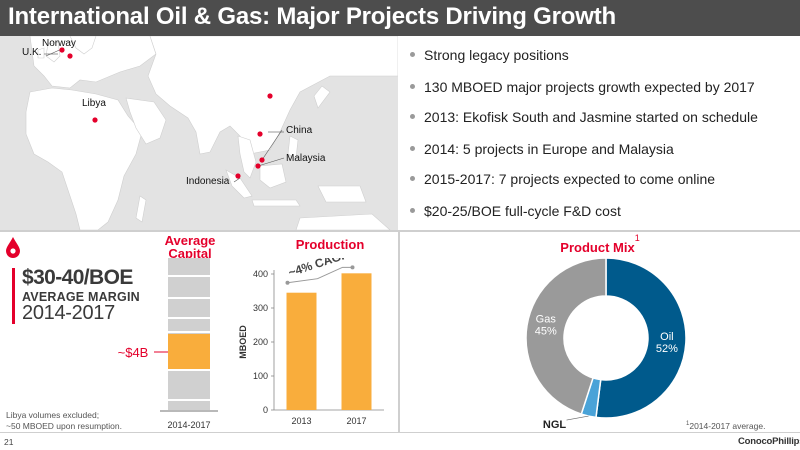 Image resolution: width=800 pixels, height=450 pixels. What do you see at coordinates (13, 247) in the screenshot?
I see `oil-drop-icon` at bounding box center [13, 247].